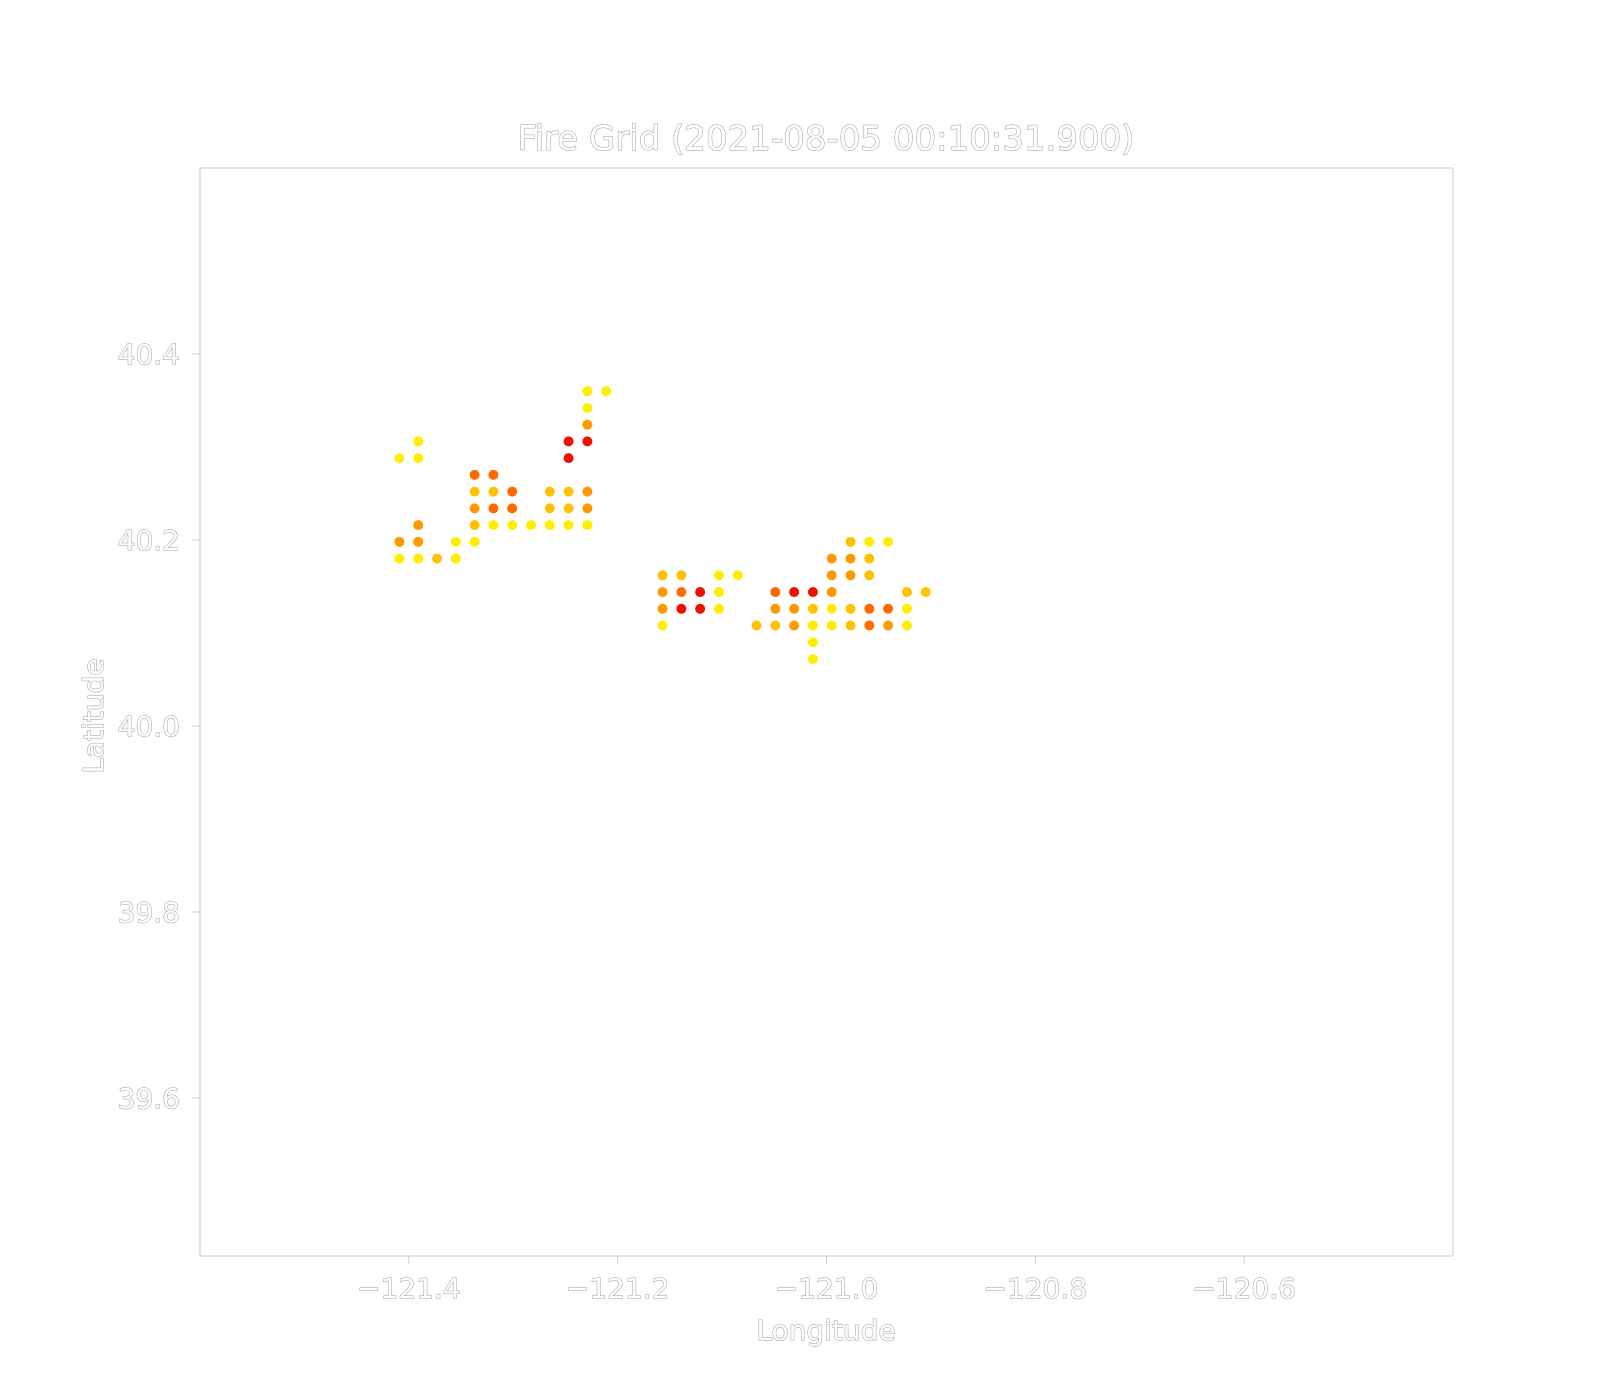  What do you see at coordinates (149, 726) in the screenshot?
I see `y-tick-label: 40.0` at bounding box center [149, 726].